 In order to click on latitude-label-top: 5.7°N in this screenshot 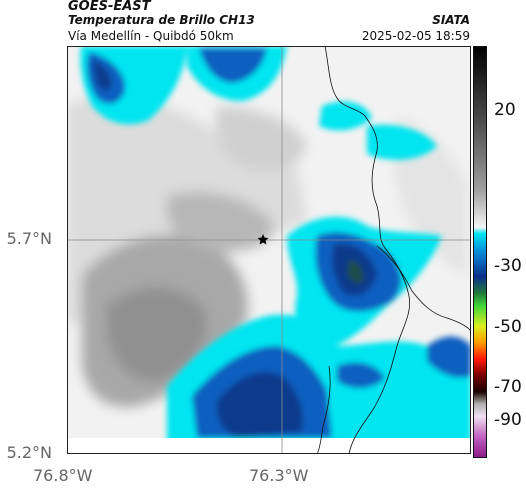, I will do `click(29, 238)`.